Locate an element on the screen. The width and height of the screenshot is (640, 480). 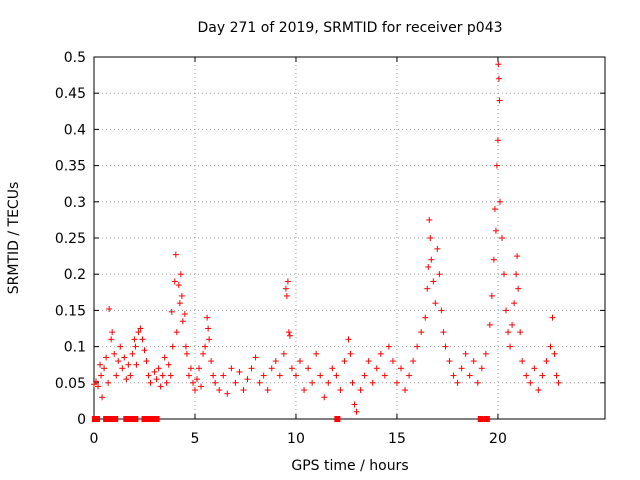
x-axis-label: GPS time / hours is located at coordinates (349, 466).